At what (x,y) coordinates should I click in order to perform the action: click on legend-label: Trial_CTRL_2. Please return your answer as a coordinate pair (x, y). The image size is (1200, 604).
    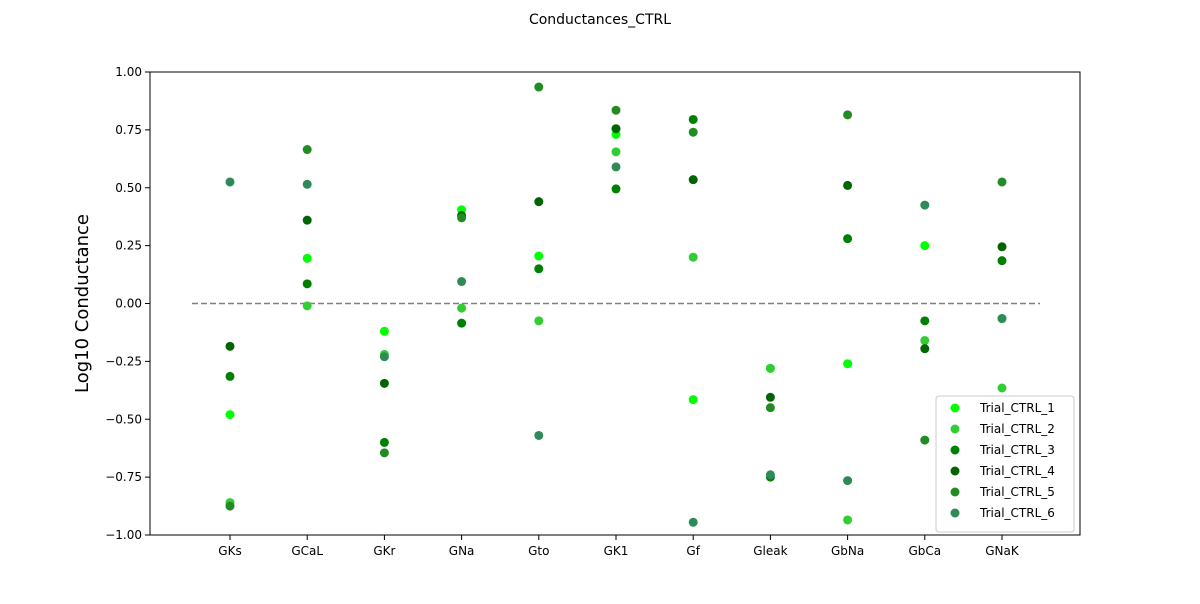
    Looking at the image, I should click on (1017, 429).